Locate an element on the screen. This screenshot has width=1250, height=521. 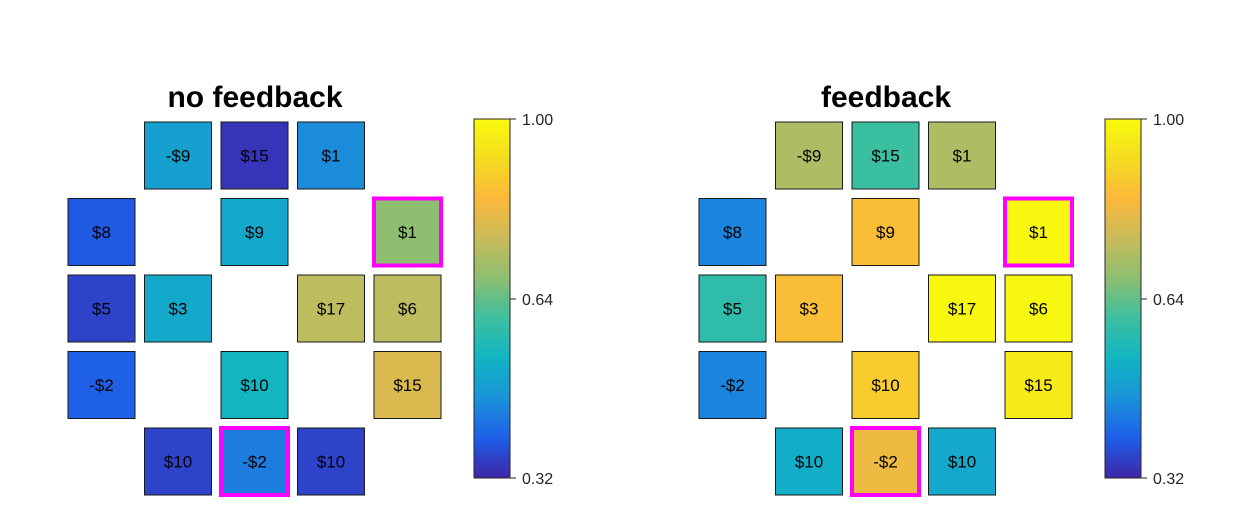
heatmap-cell: $3 is located at coordinates (809, 308).